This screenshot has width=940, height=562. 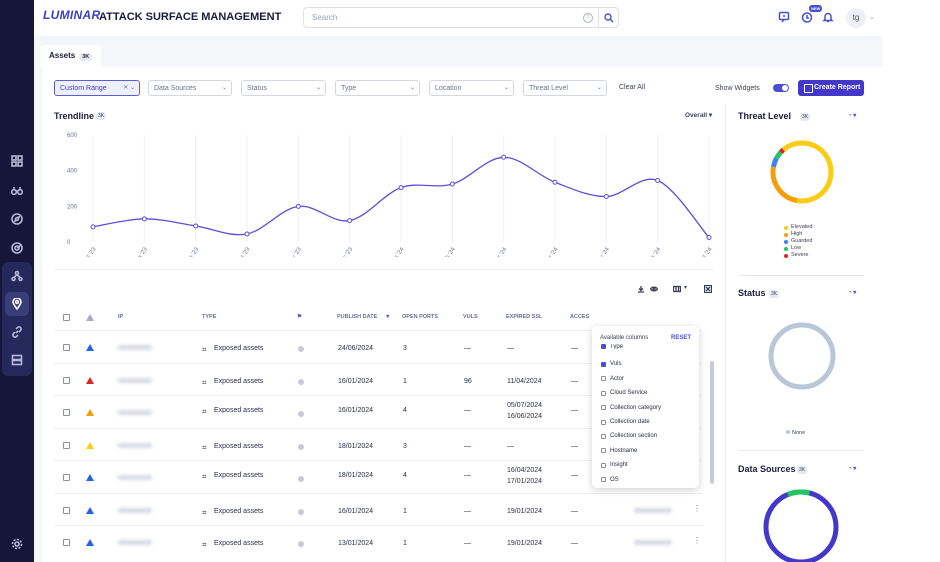 What do you see at coordinates (17, 360) in the screenshot?
I see `server-icon` at bounding box center [17, 360].